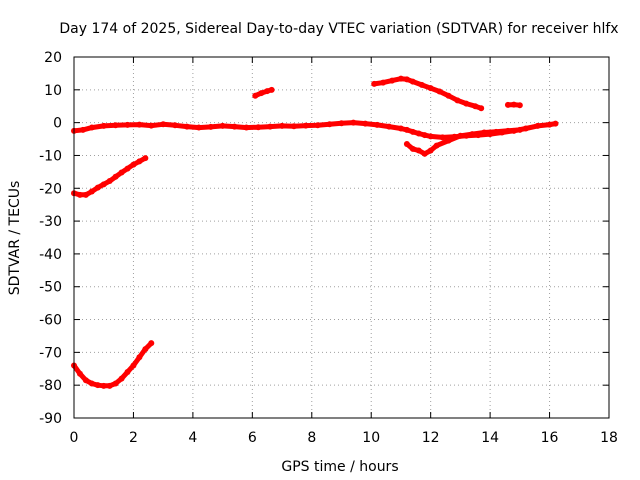  I want to click on x-tick-label: 2, so click(133, 438).